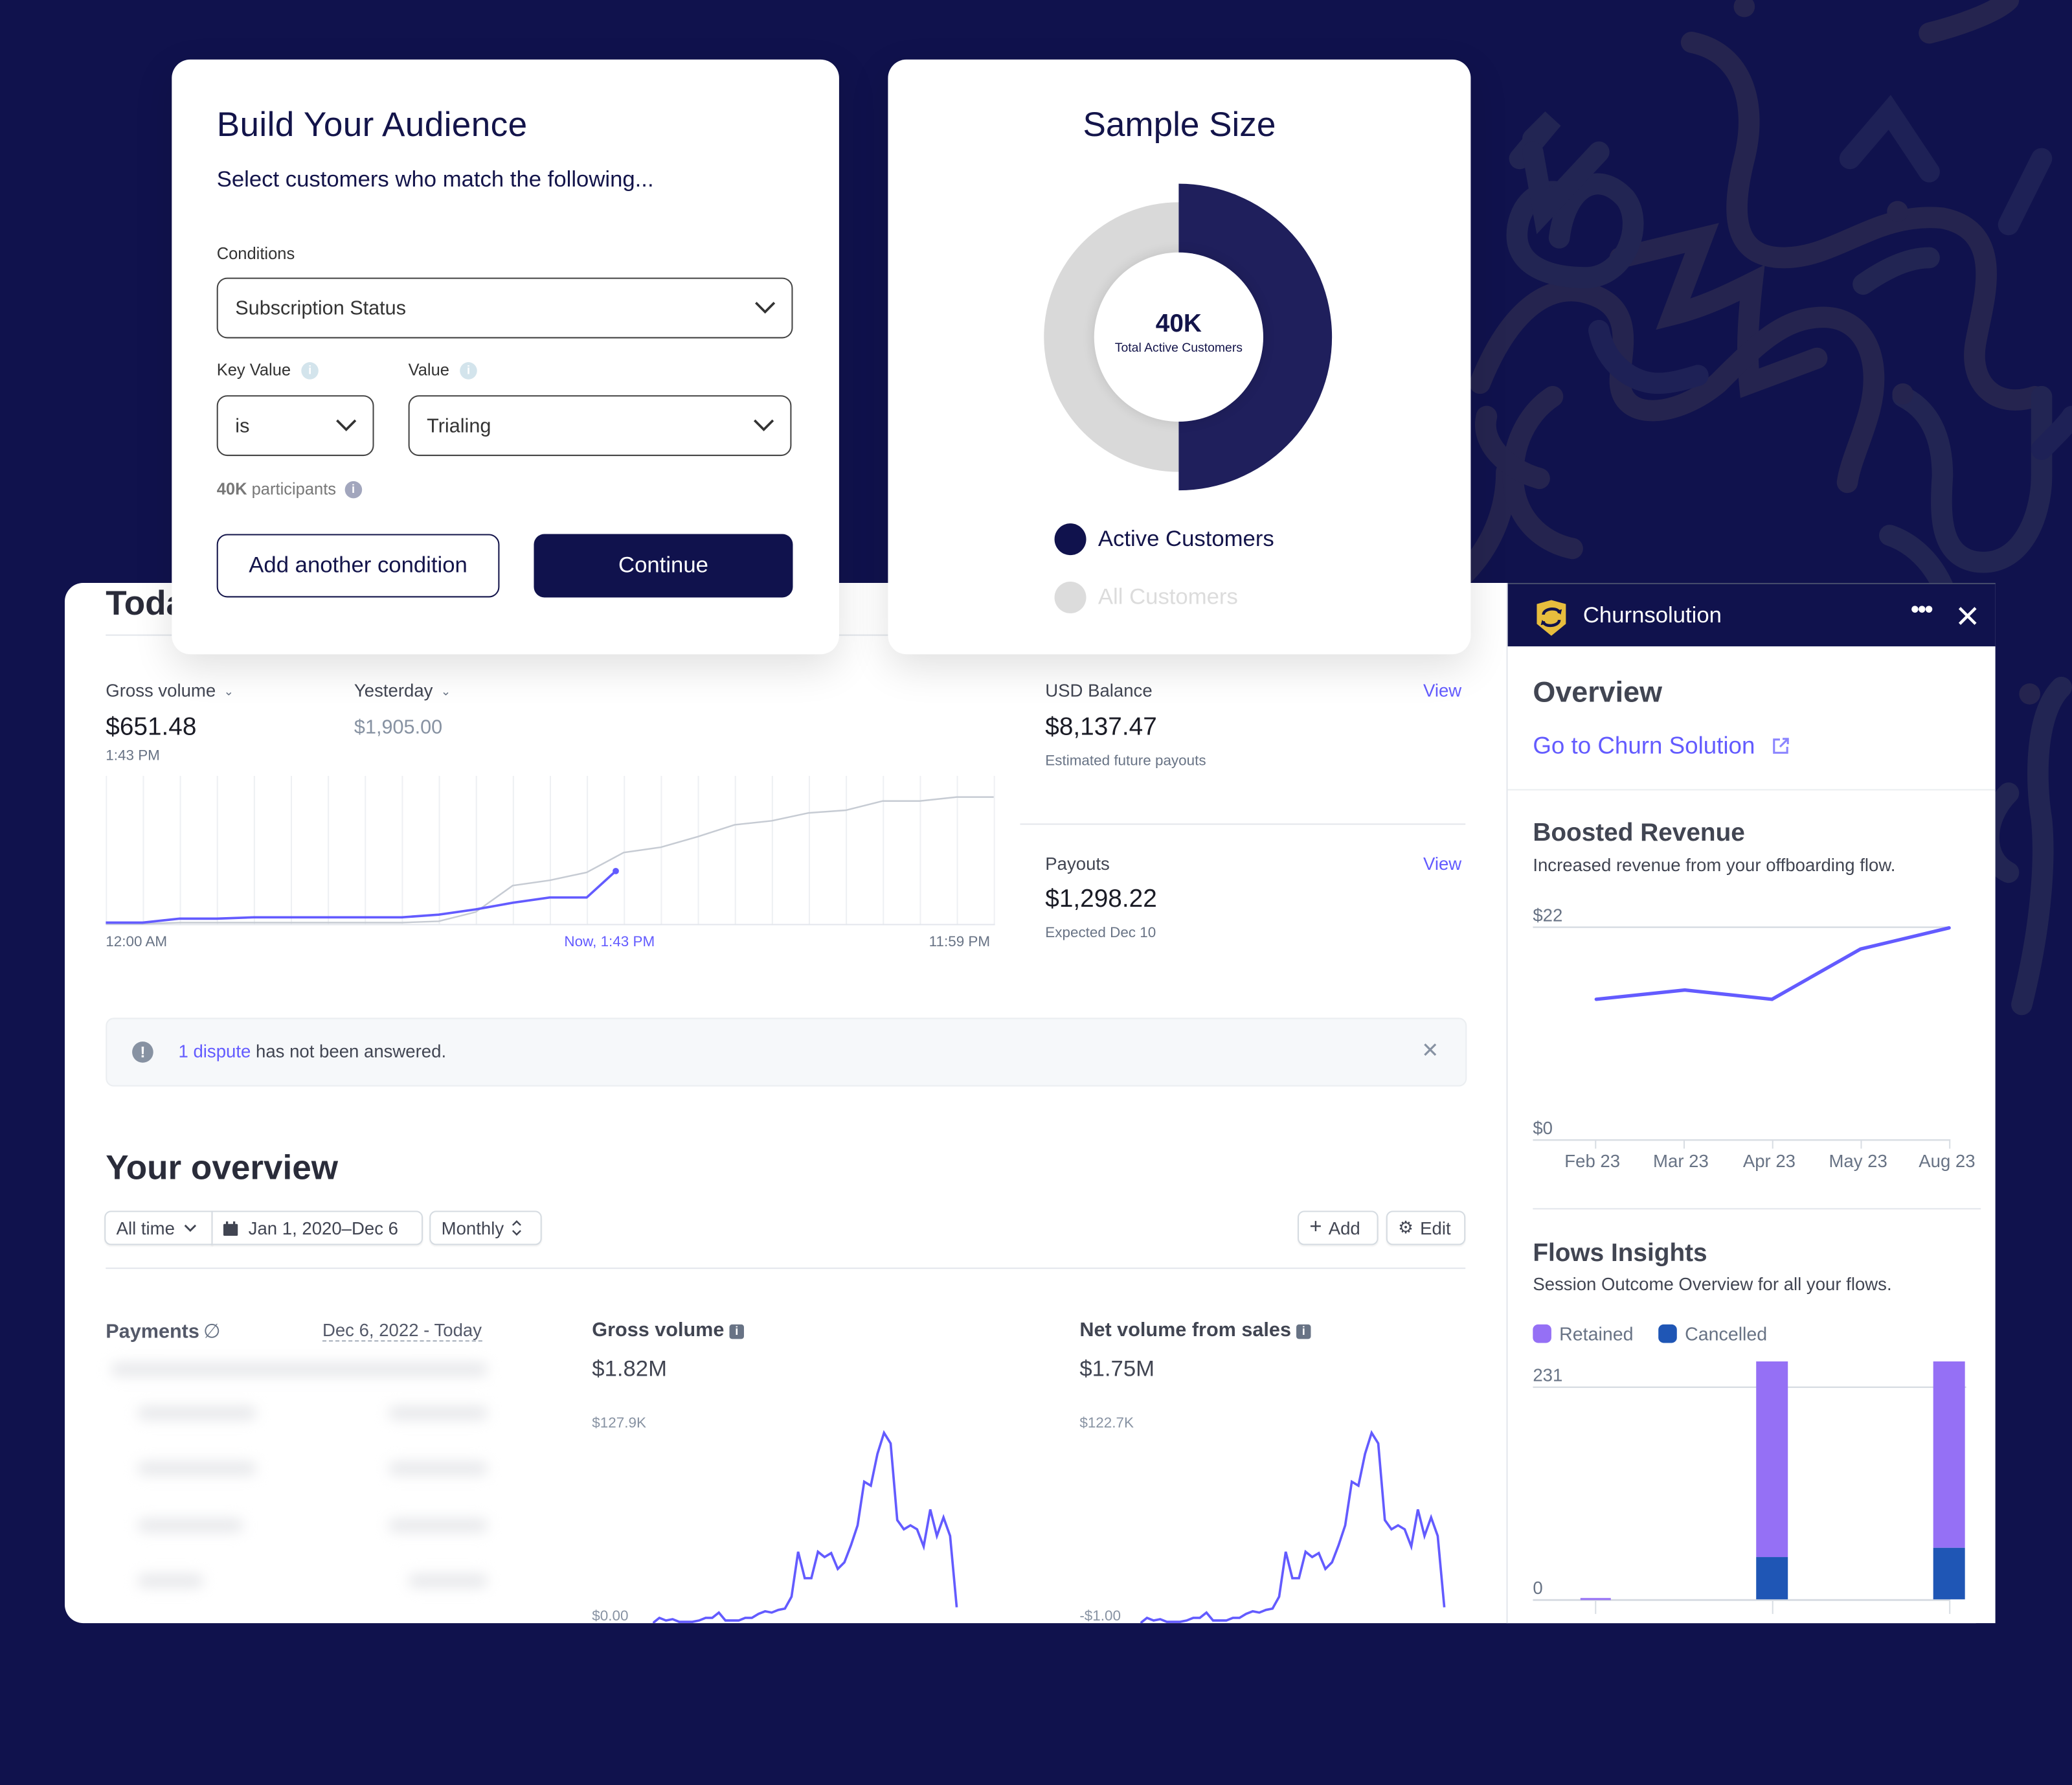 This screenshot has width=2072, height=1785. I want to click on dispute-link: 1 dispute, so click(214, 1051).